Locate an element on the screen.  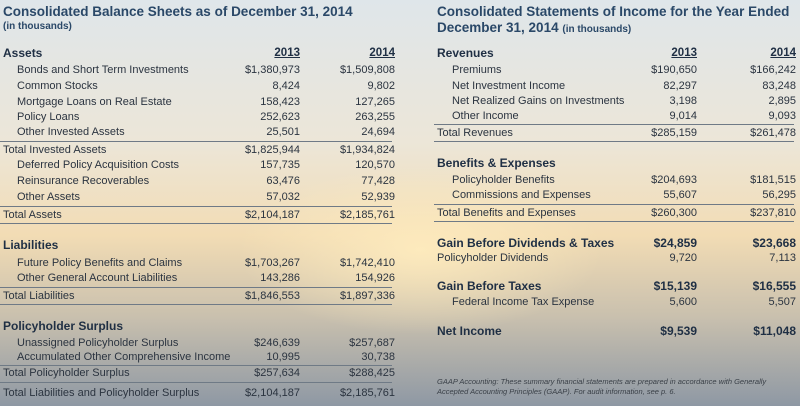
cell-value: 3,198 is located at coordinates (683, 101).